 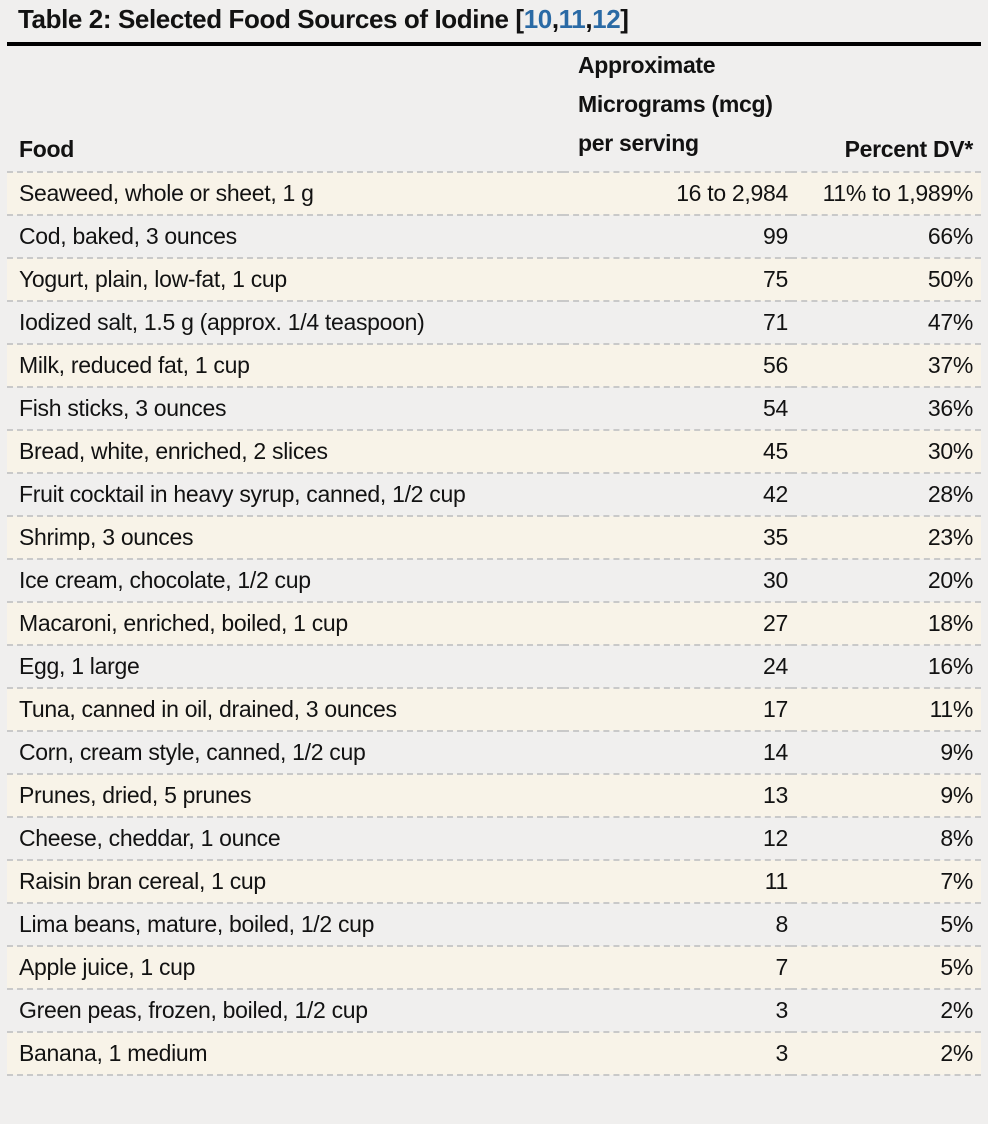 What do you see at coordinates (624, 19) in the screenshot?
I see `table-title-bracket-close: ]` at bounding box center [624, 19].